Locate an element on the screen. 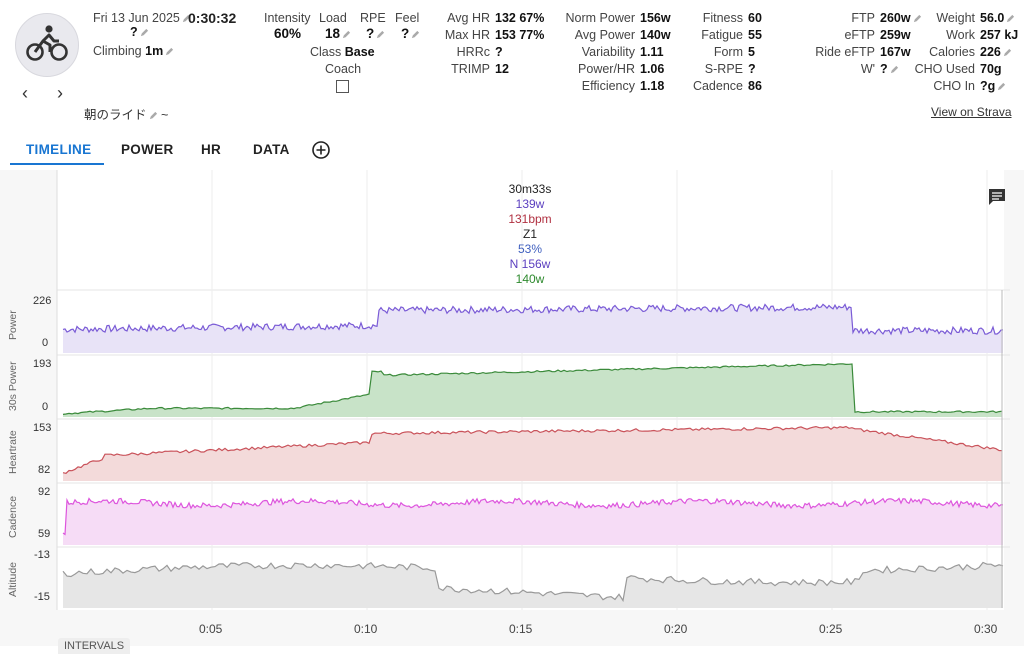 The width and height of the screenshot is (1024, 654). stat-variability: Variability 1.11 is located at coordinates (609, 52).